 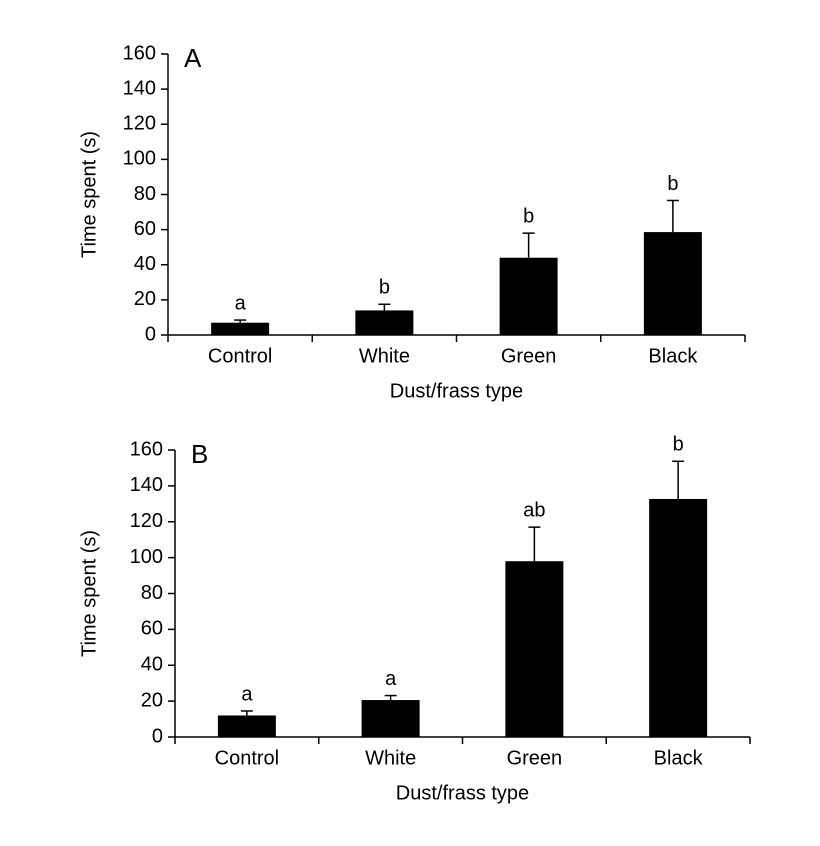 What do you see at coordinates (534, 510) in the screenshot?
I see `significance-label: ab` at bounding box center [534, 510].